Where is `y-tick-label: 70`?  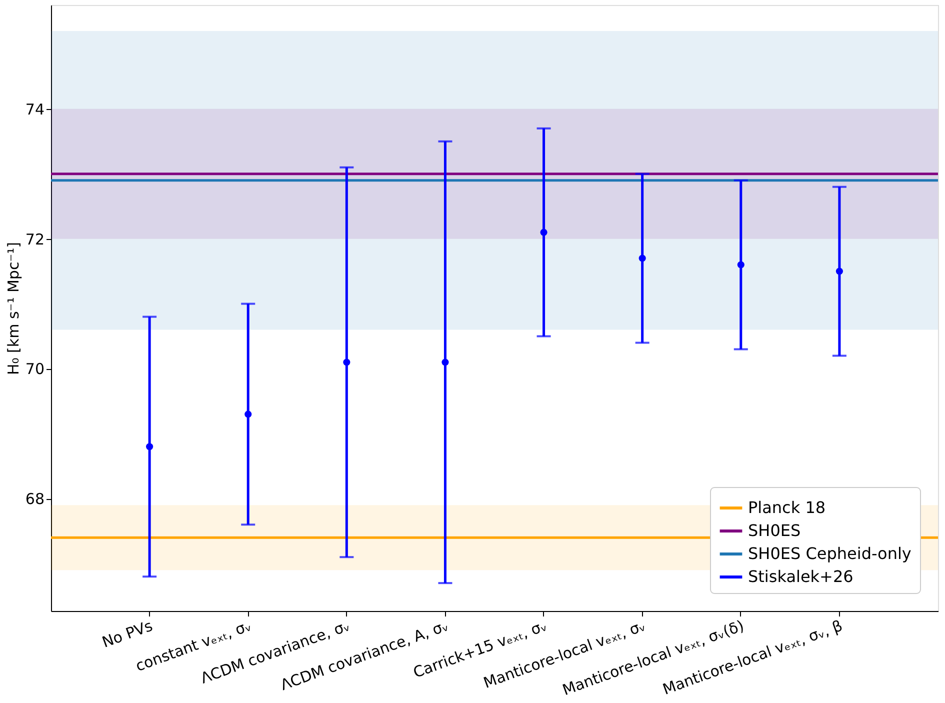
y-tick-label: 70 is located at coordinates (34, 369).